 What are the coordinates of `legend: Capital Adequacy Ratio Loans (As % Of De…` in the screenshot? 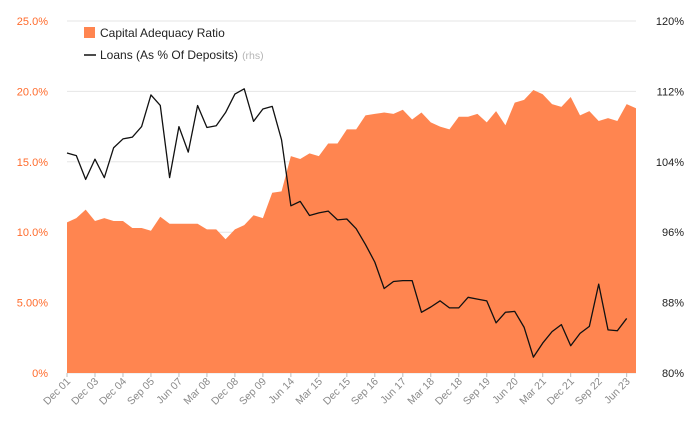 It's located at (174, 44).